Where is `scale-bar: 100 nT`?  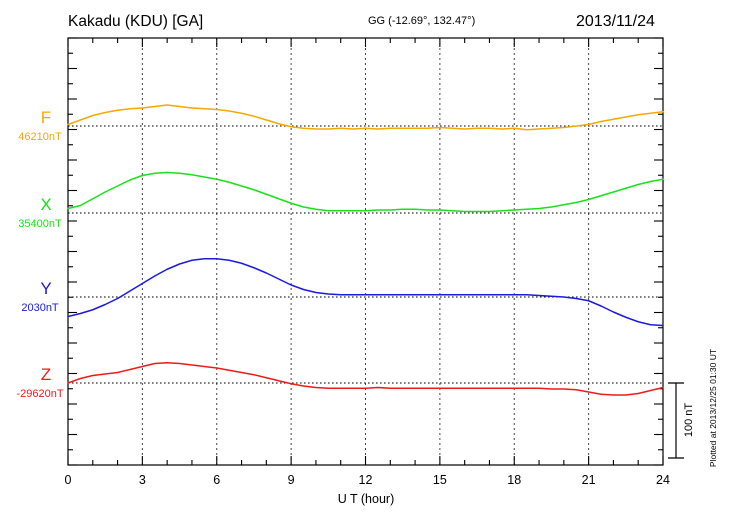
scale-bar: 100 nT is located at coordinates (681, 420).